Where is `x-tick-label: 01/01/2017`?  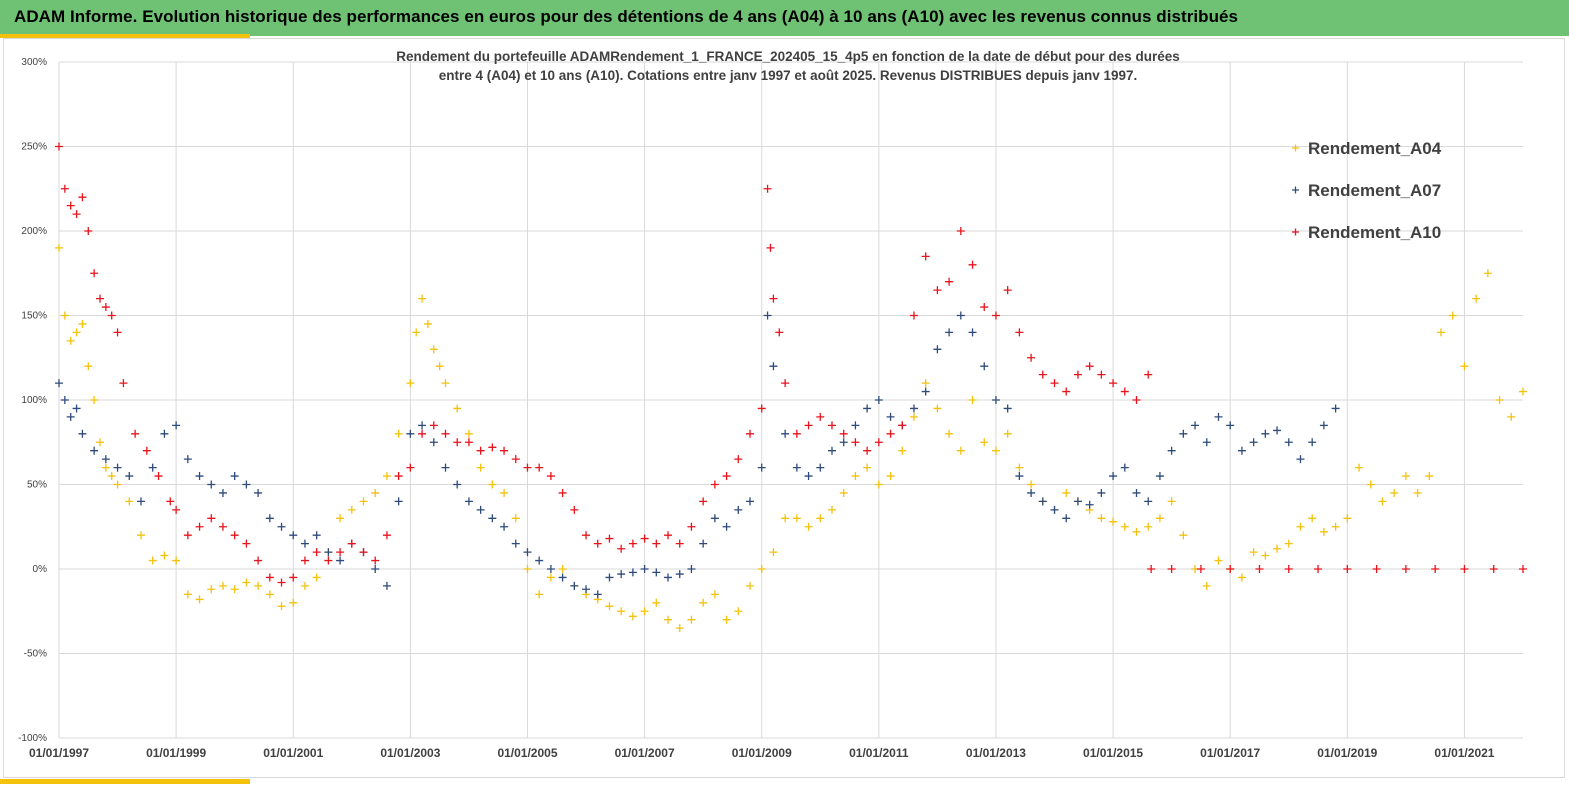 x-tick-label: 01/01/2017 is located at coordinates (1230, 753).